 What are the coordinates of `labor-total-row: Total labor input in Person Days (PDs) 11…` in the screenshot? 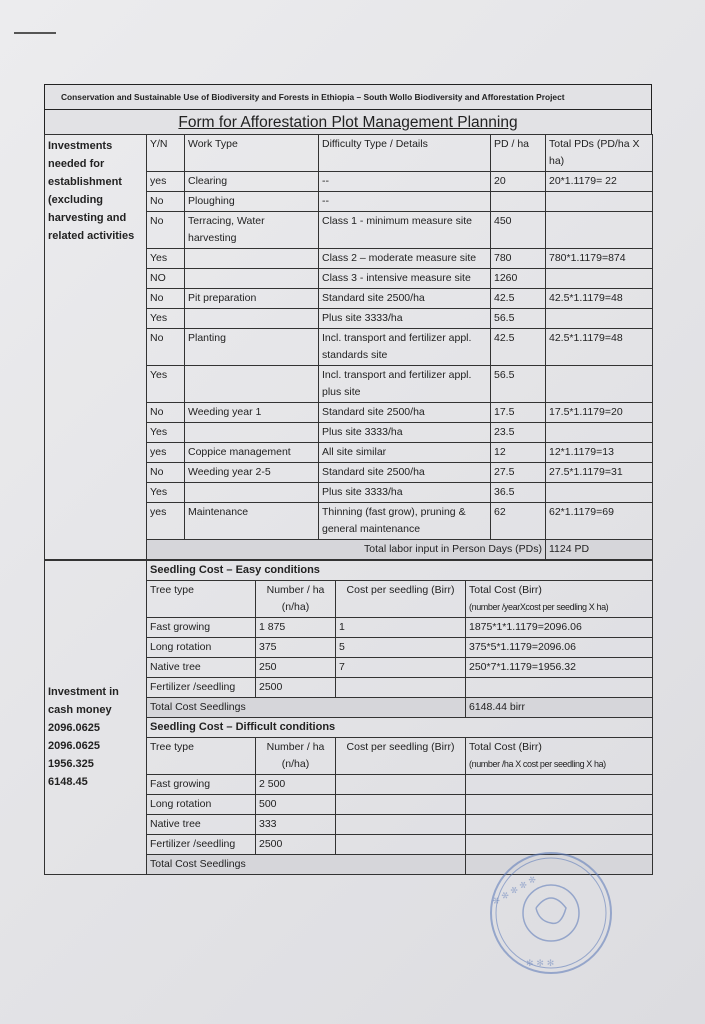 It's located at (349, 549).